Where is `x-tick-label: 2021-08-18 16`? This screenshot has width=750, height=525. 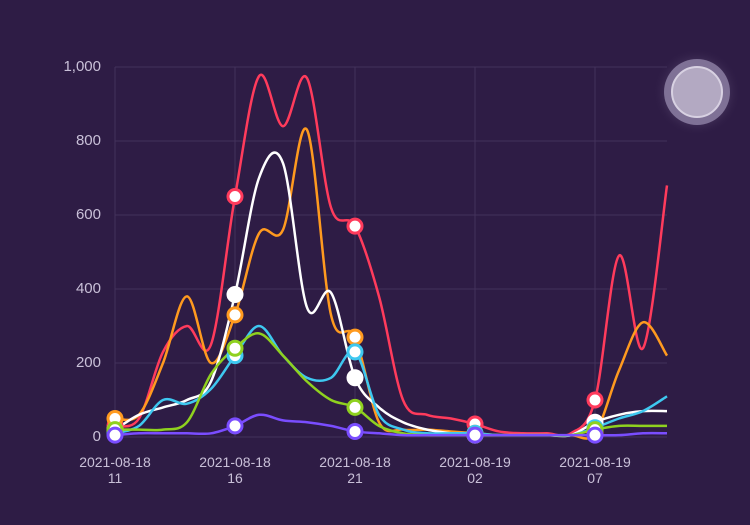
x-tick-label: 2021-08-18 16 is located at coordinates (235, 470).